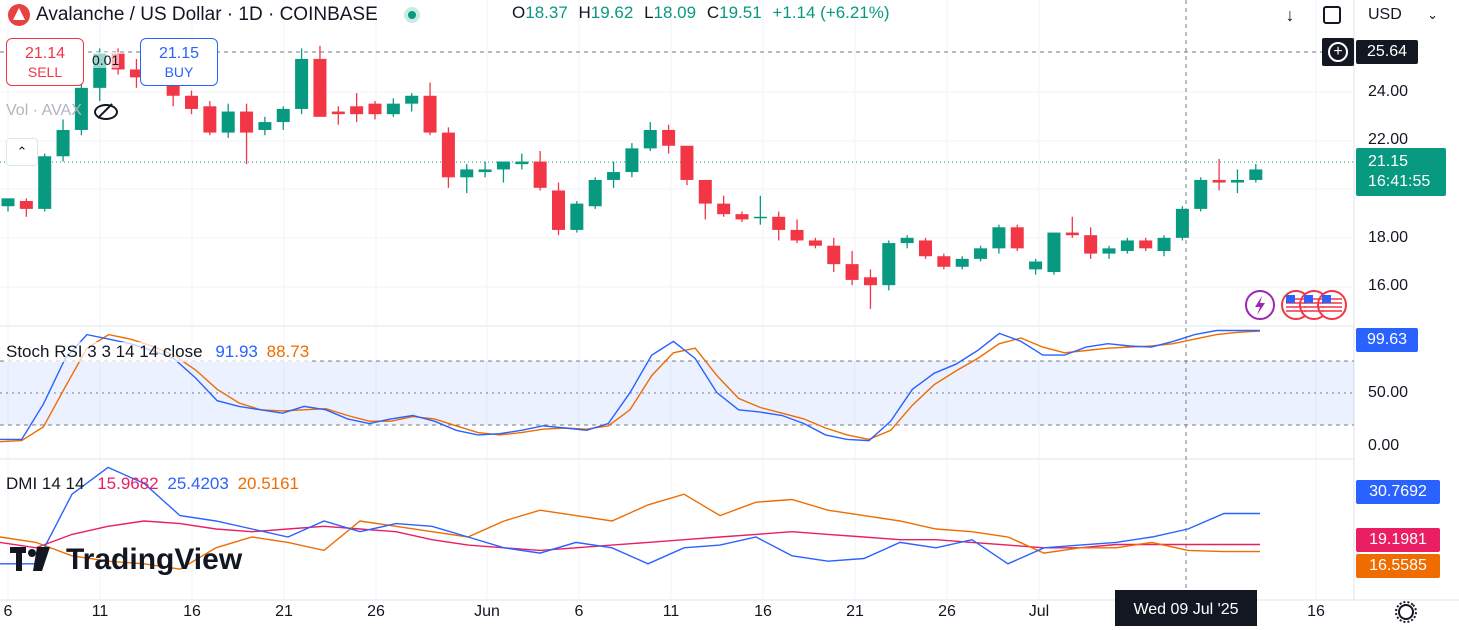  Describe the element at coordinates (1332, 15) in the screenshot. I see `fullscreen-button` at that location.